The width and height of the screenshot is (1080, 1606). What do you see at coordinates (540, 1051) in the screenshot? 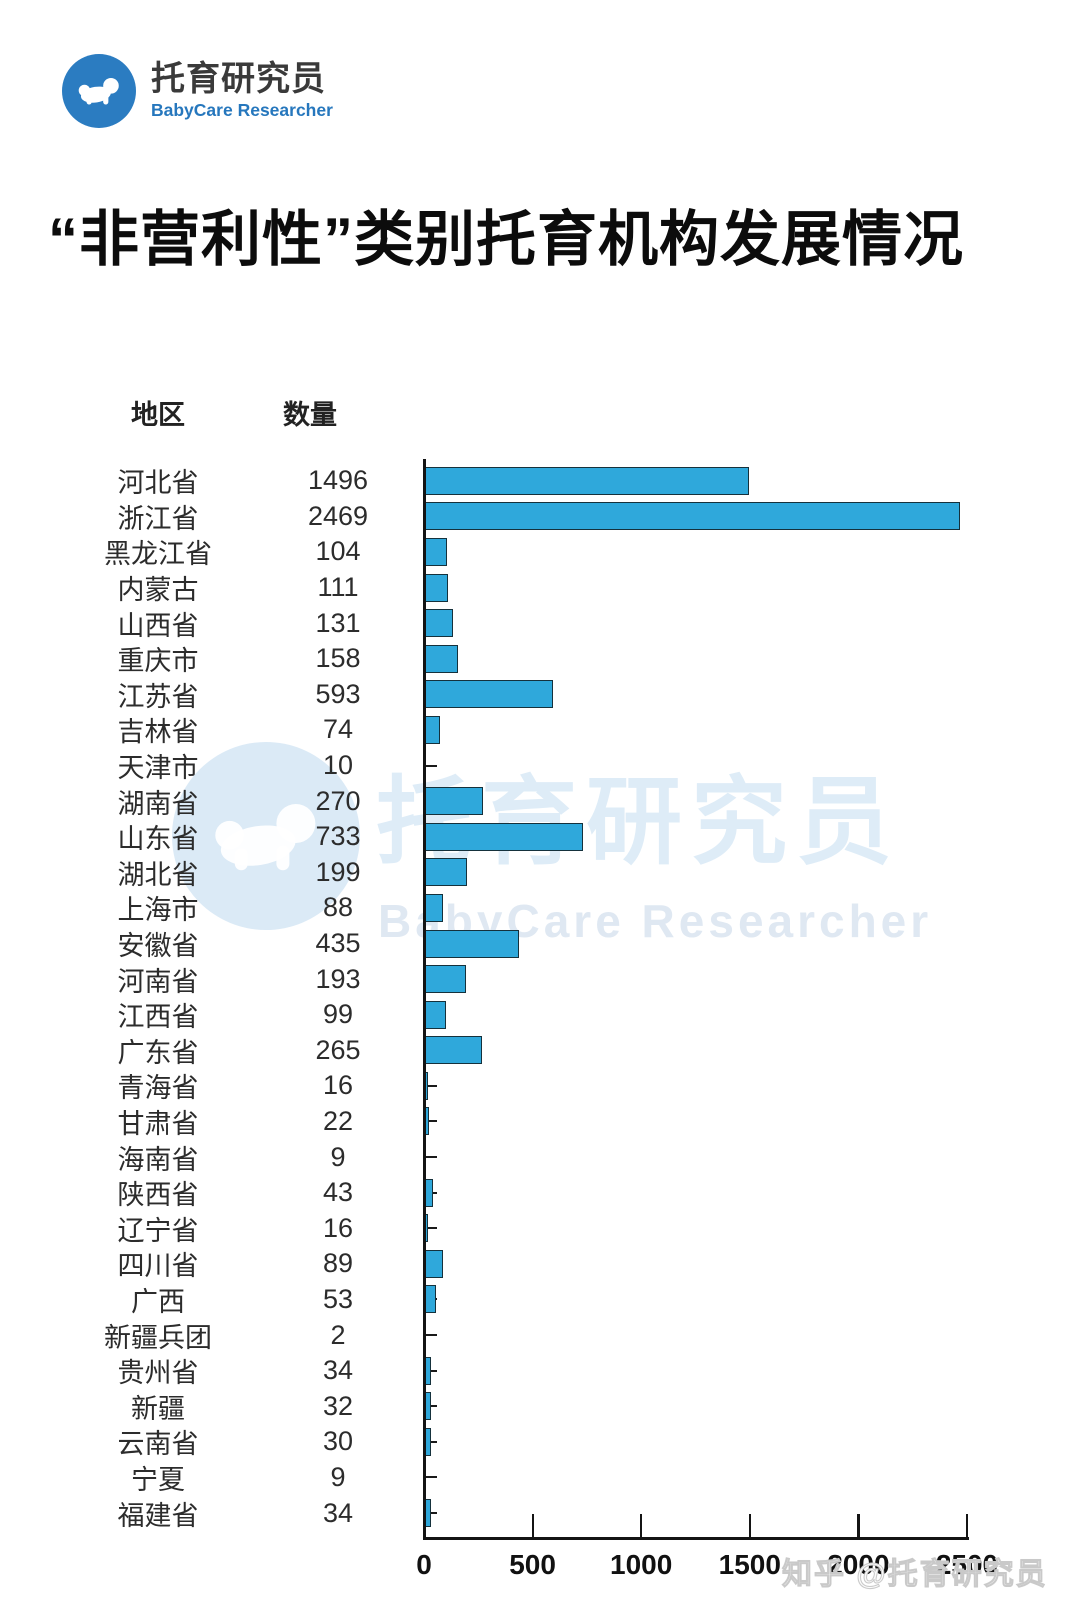
I see `table-row: 广东省 265` at bounding box center [540, 1051].